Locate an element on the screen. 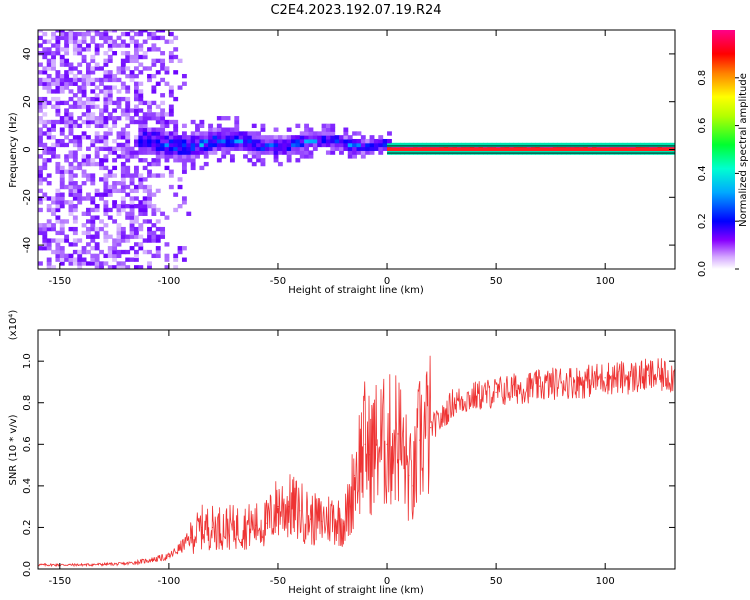 This screenshot has width=750, height=600. spec-x-tick-label: -50 is located at coordinates (278, 281).